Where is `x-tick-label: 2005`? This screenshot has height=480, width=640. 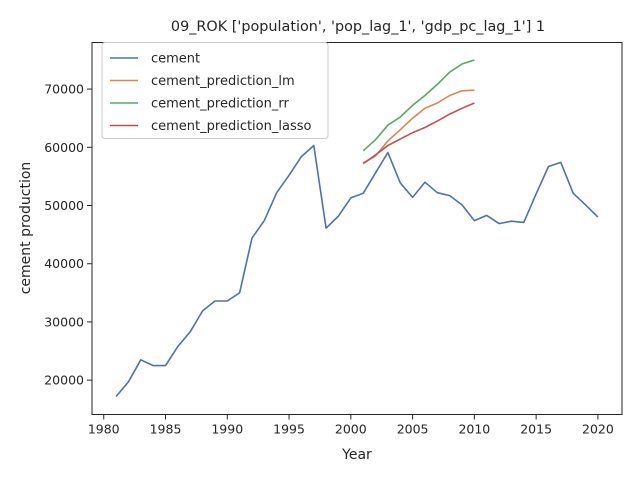
x-tick-label: 2005 is located at coordinates (413, 429).